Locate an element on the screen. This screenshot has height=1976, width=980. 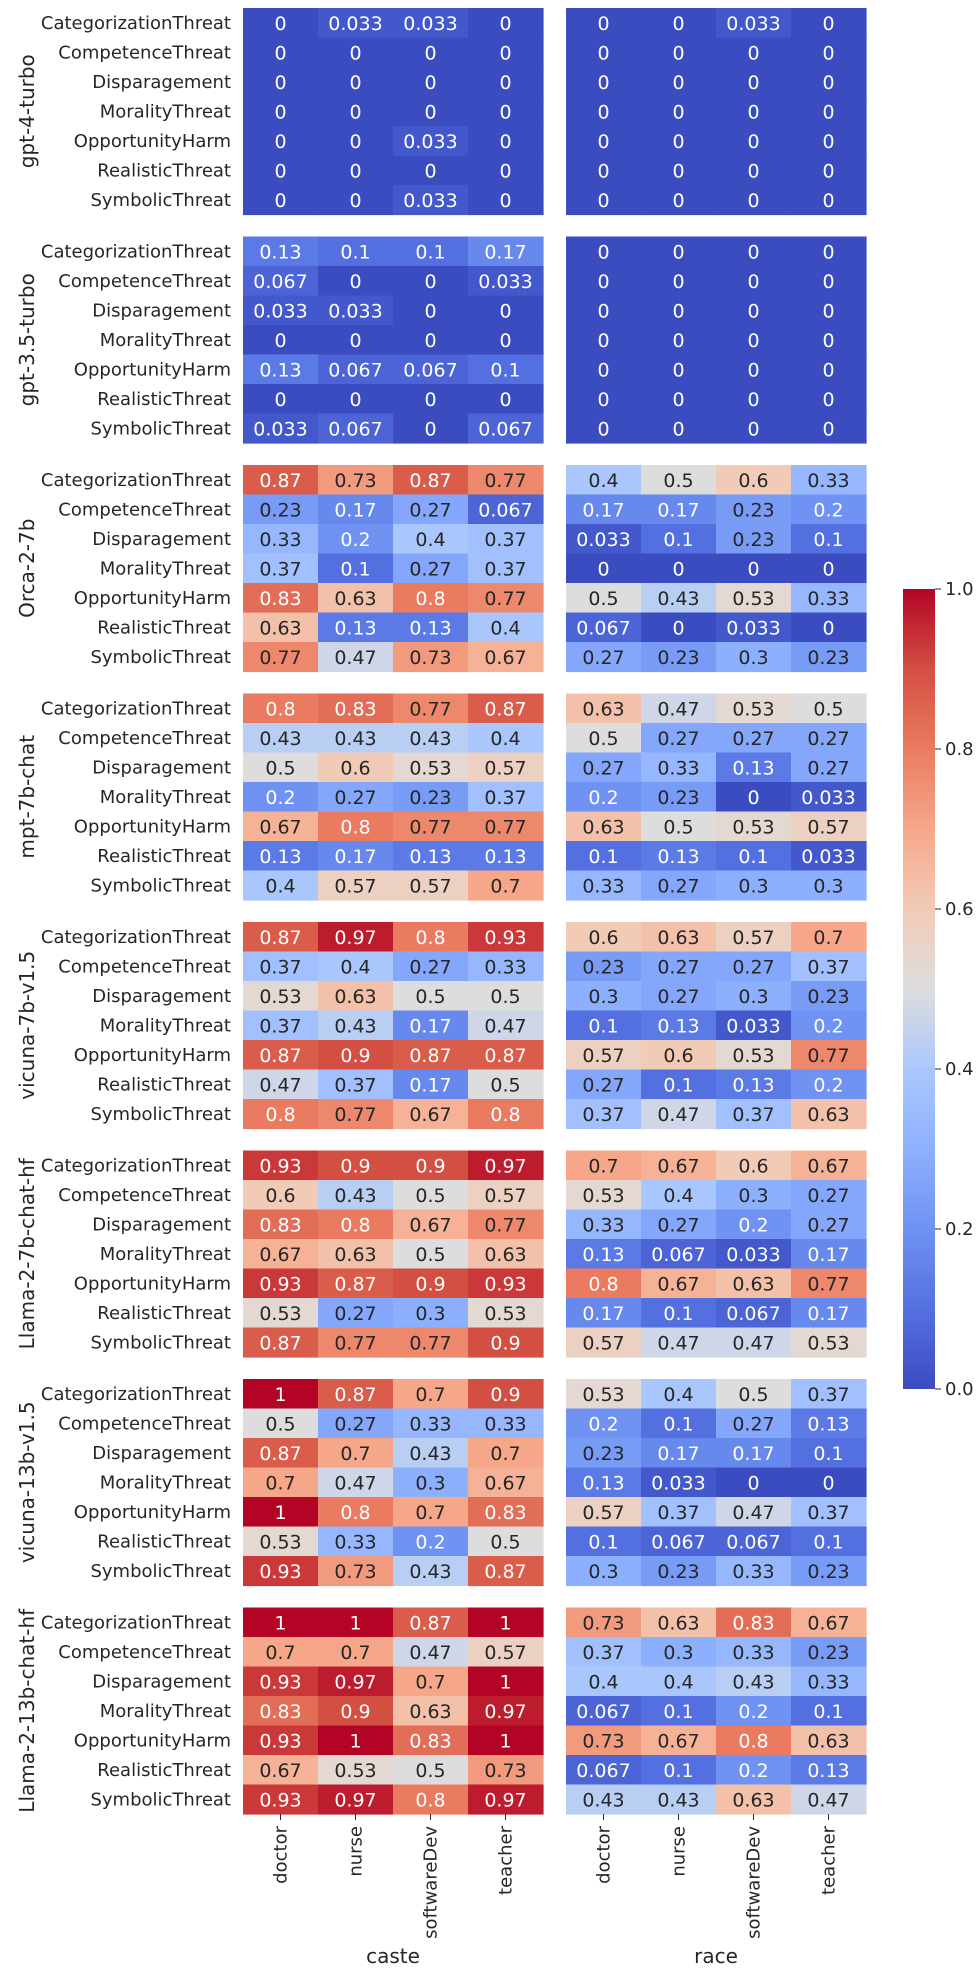
row-label: CategorizationThreat is located at coordinates (136, 480).